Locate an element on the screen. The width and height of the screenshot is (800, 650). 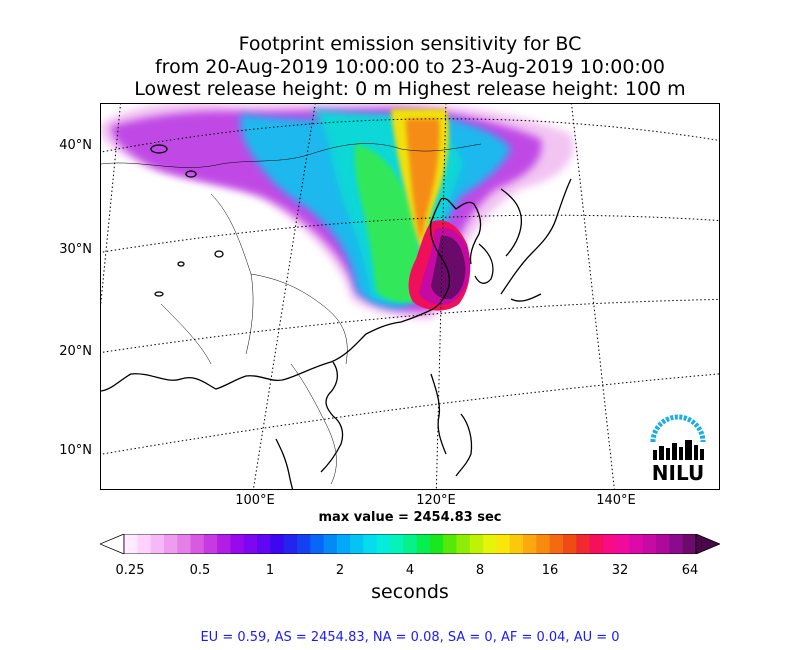
meridian-100e is located at coordinates (284, 296).